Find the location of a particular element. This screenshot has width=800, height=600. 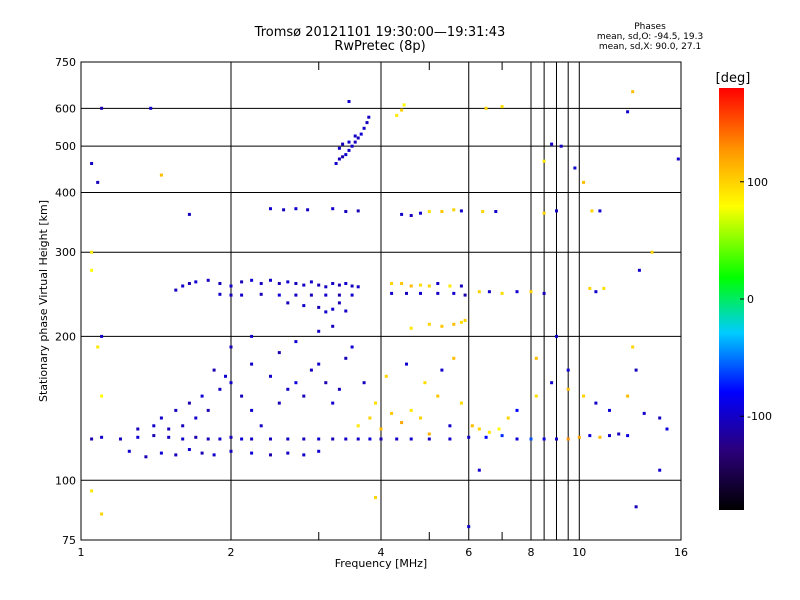

chart-title: Tromsø 20121101 19:30:00—19:31:43 is located at coordinates (380, 32).